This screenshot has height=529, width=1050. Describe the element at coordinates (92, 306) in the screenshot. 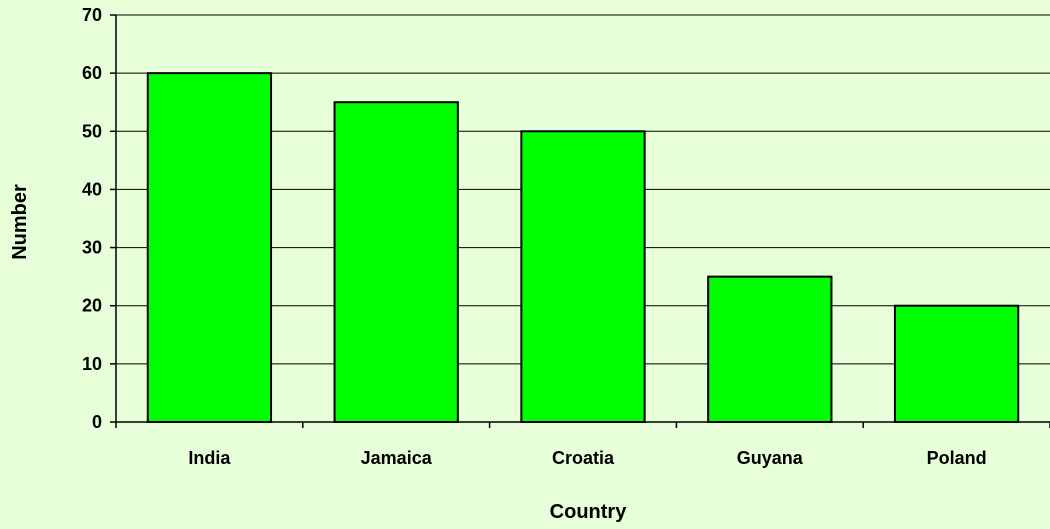

I see `y-tick-label: 20` at that location.